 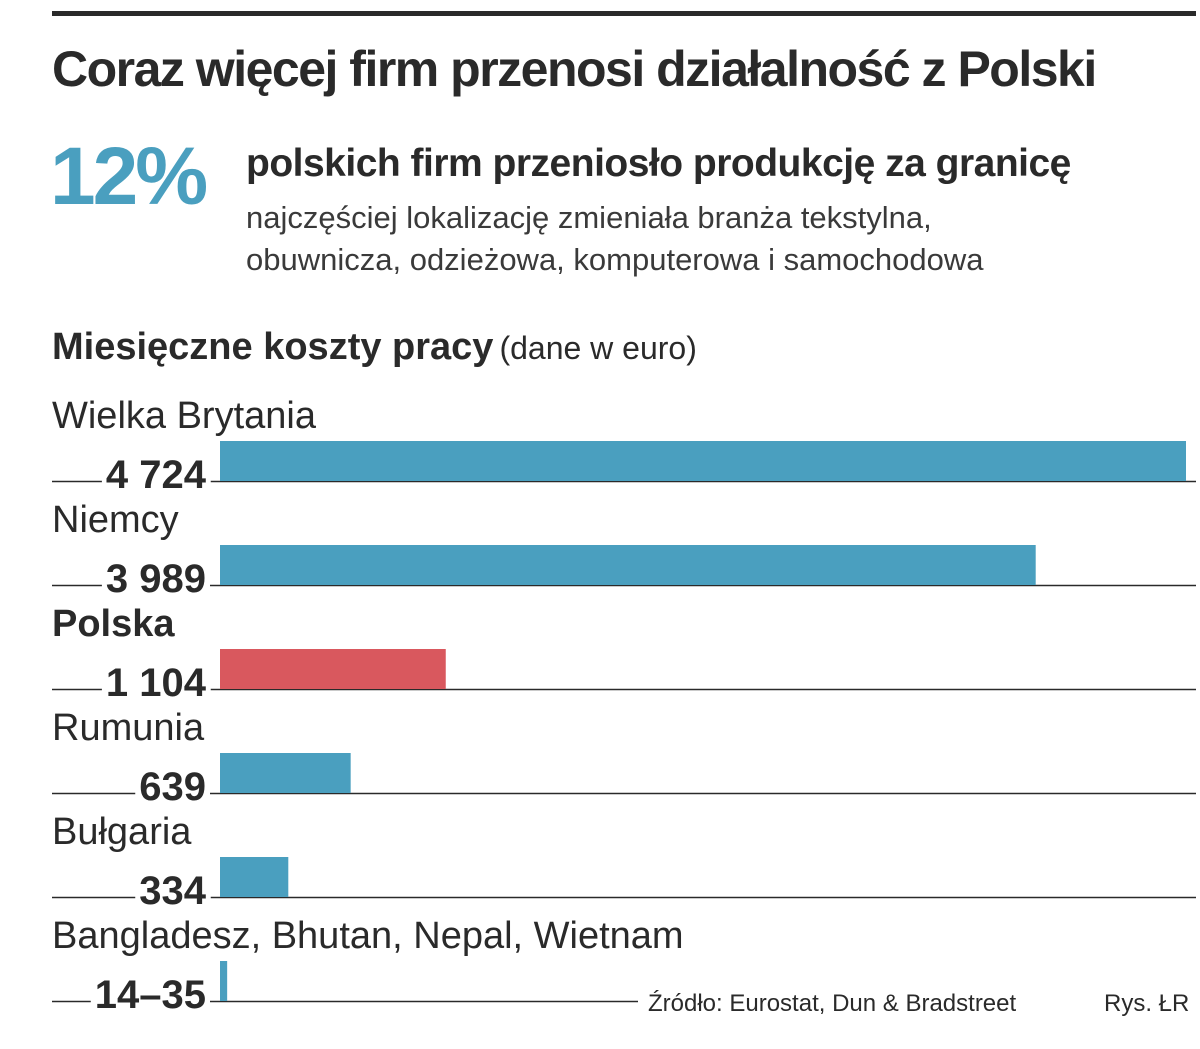 I want to click on credit-note: Rys. ŁR, so click(x=1147, y=1003).